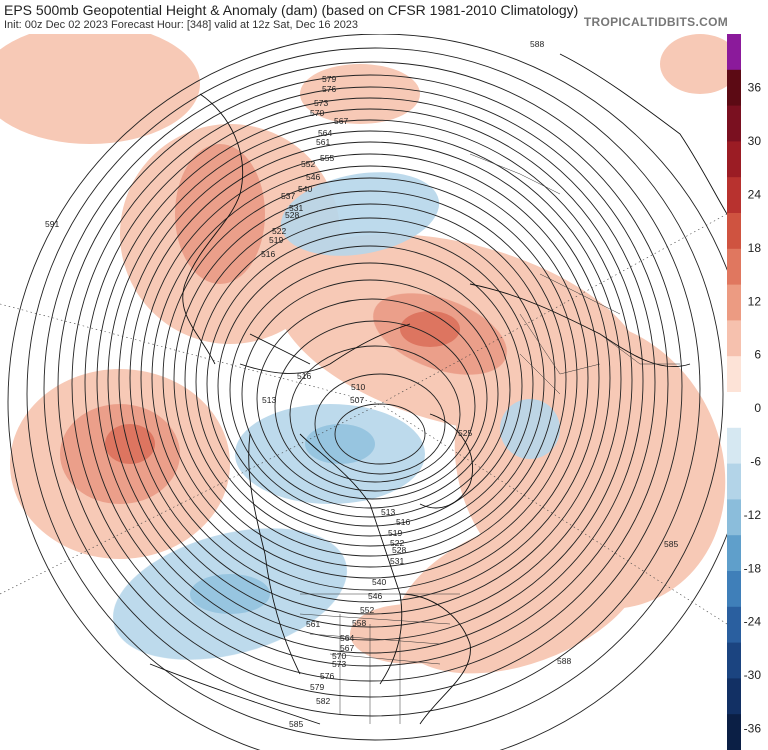 This screenshot has width=768, height=750. What do you see at coordinates (753, 515) in the screenshot?
I see `colorbar-tick-label: -12` at bounding box center [753, 515].